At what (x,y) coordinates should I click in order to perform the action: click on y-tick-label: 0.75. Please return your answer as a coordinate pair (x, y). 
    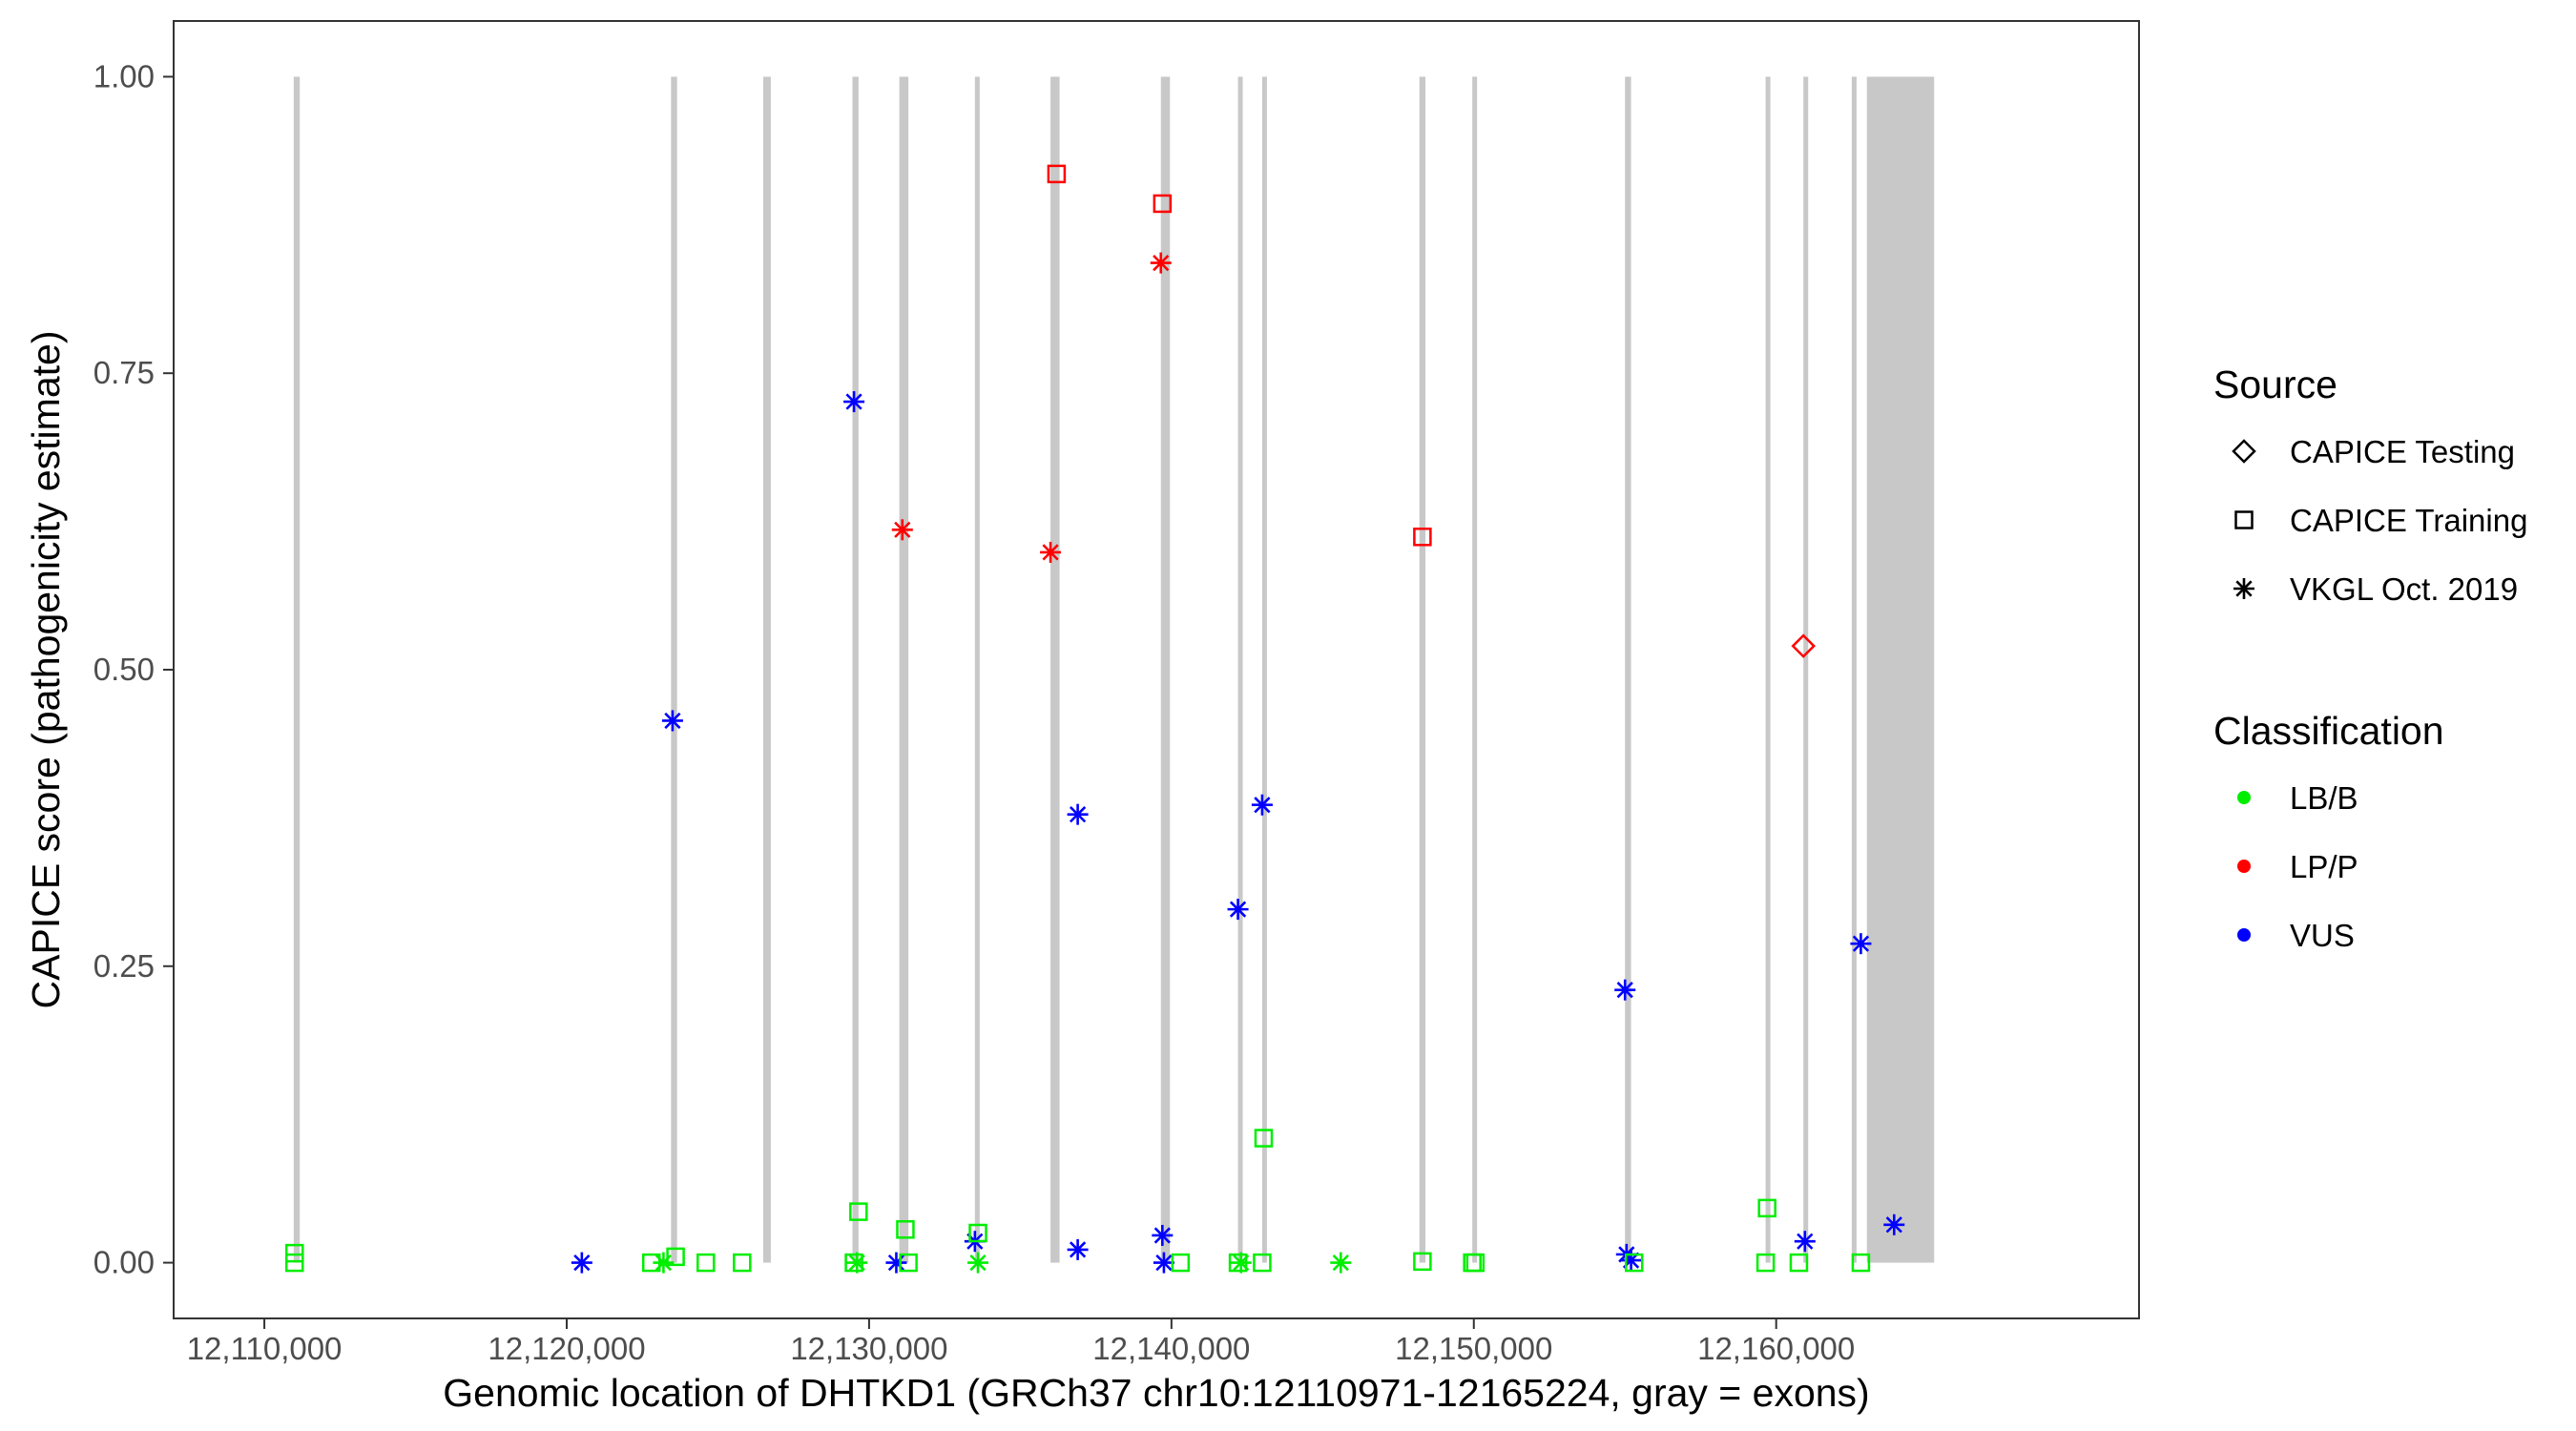
    Looking at the image, I should click on (124, 372).